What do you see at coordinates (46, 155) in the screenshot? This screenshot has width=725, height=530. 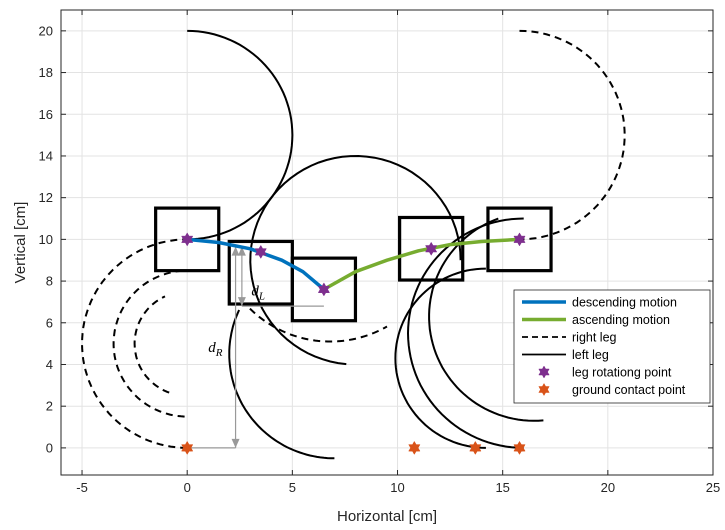 I see `y-tick-label: 14` at bounding box center [46, 155].